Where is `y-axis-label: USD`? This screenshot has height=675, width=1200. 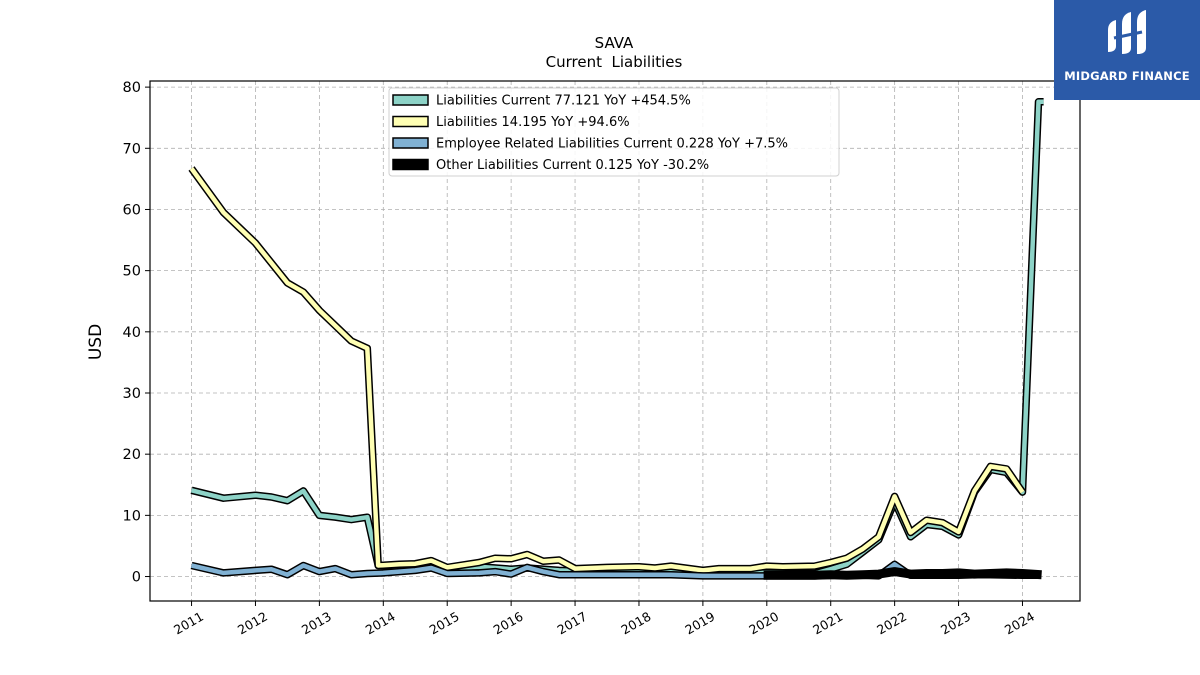
y-axis-label: USD is located at coordinates (96, 342).